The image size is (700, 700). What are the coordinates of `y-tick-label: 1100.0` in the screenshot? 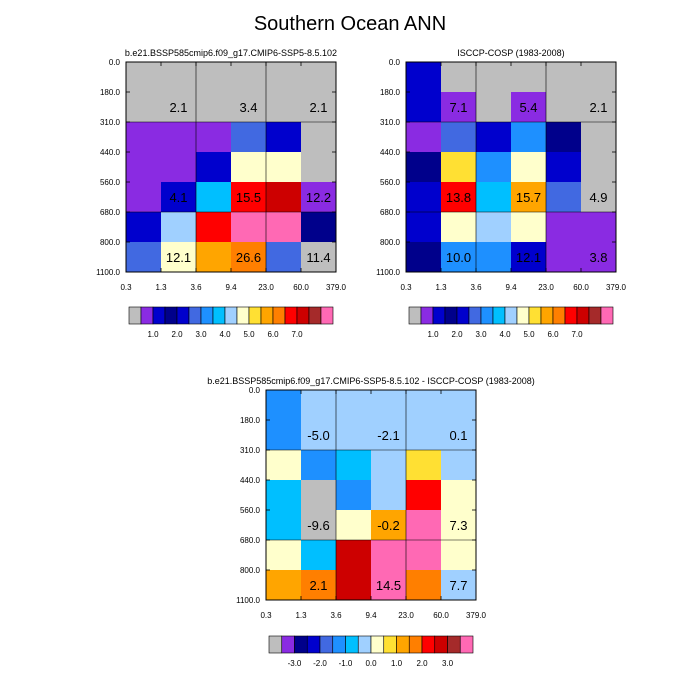 It's located at (388, 272).